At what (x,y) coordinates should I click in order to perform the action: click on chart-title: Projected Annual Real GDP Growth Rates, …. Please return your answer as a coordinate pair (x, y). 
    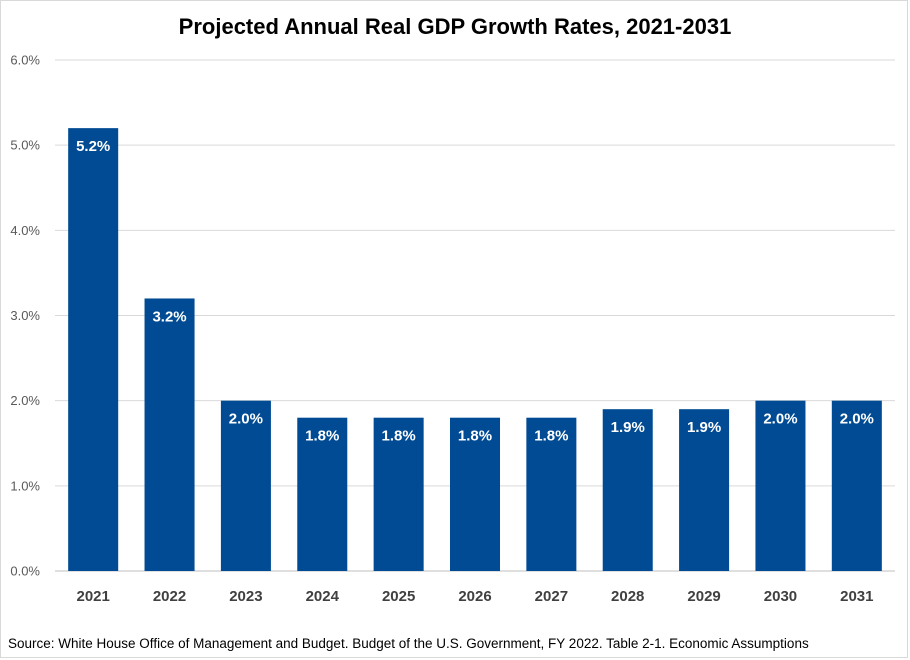
    Looking at the image, I should click on (455, 26).